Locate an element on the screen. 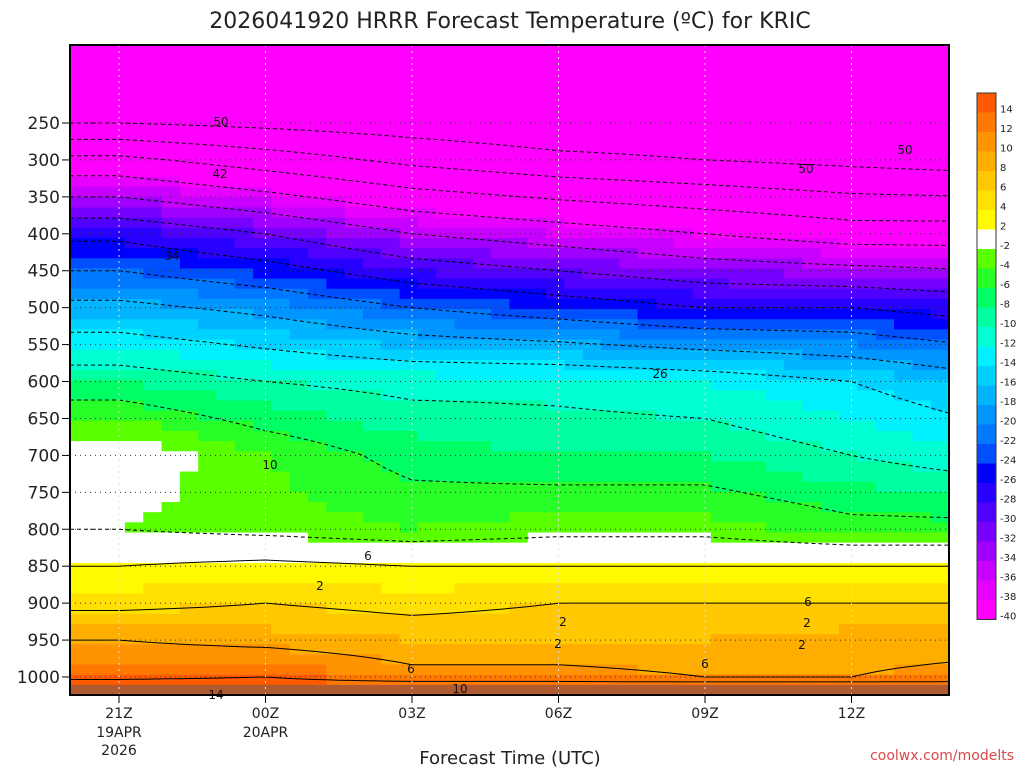 The height and width of the screenshot is (768, 1024). colorbar-swatch is located at coordinates (986, 142).